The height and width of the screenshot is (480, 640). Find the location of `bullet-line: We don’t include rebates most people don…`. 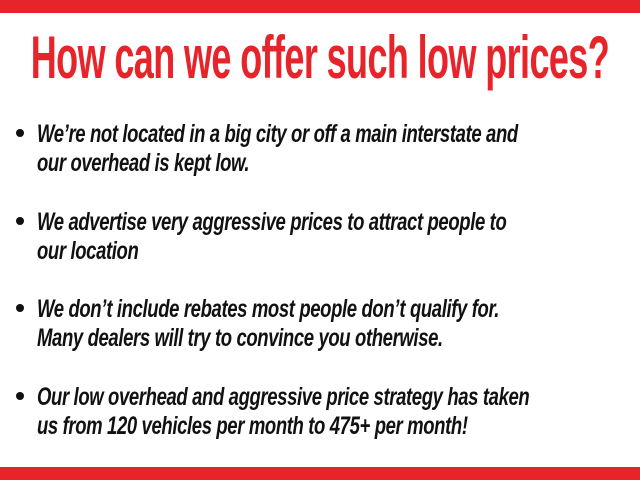

bullet-line: We don’t include rebates most people don… is located at coordinates (268, 309).